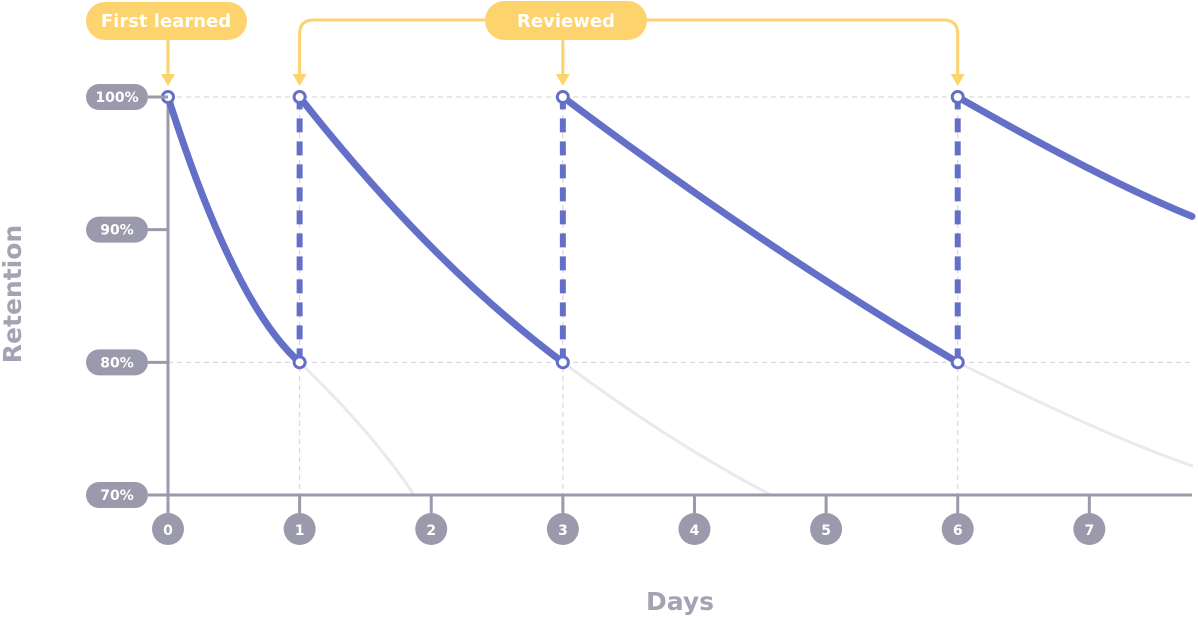  I want to click on y-tick-label-2: 80%, so click(117, 363).